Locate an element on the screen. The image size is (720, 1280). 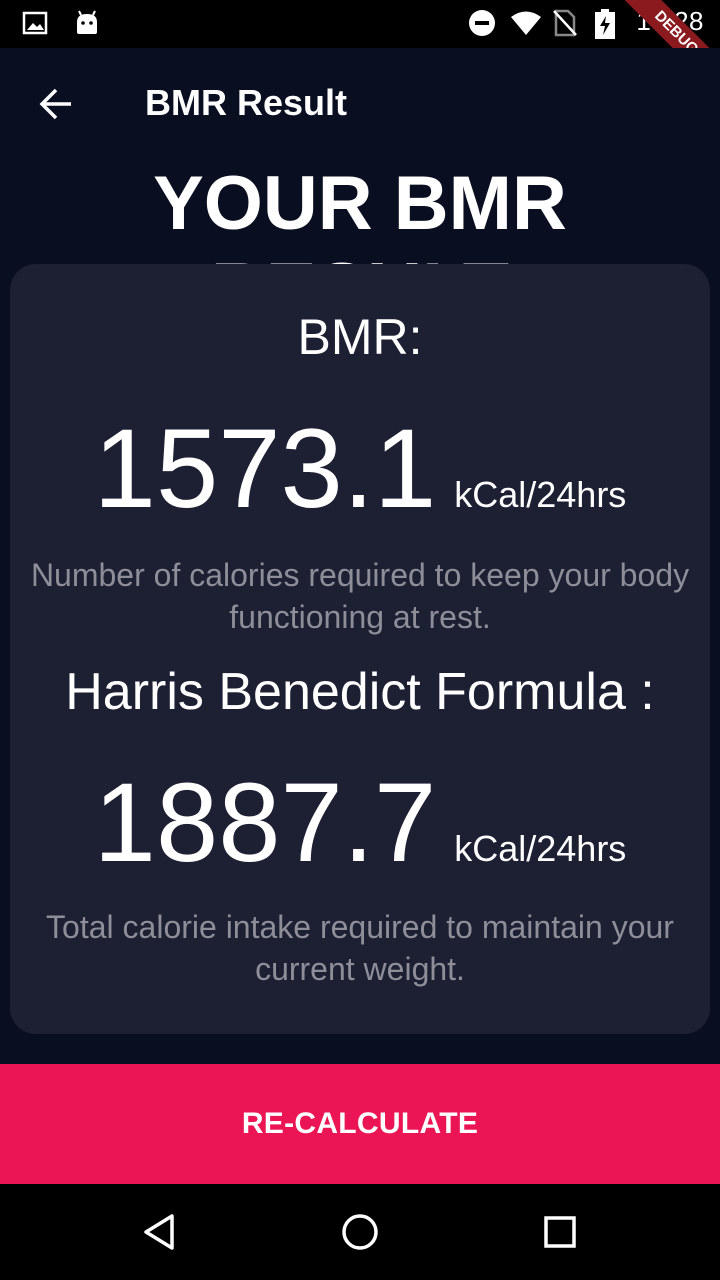
nav-recents-button is located at coordinates (560, 1232).